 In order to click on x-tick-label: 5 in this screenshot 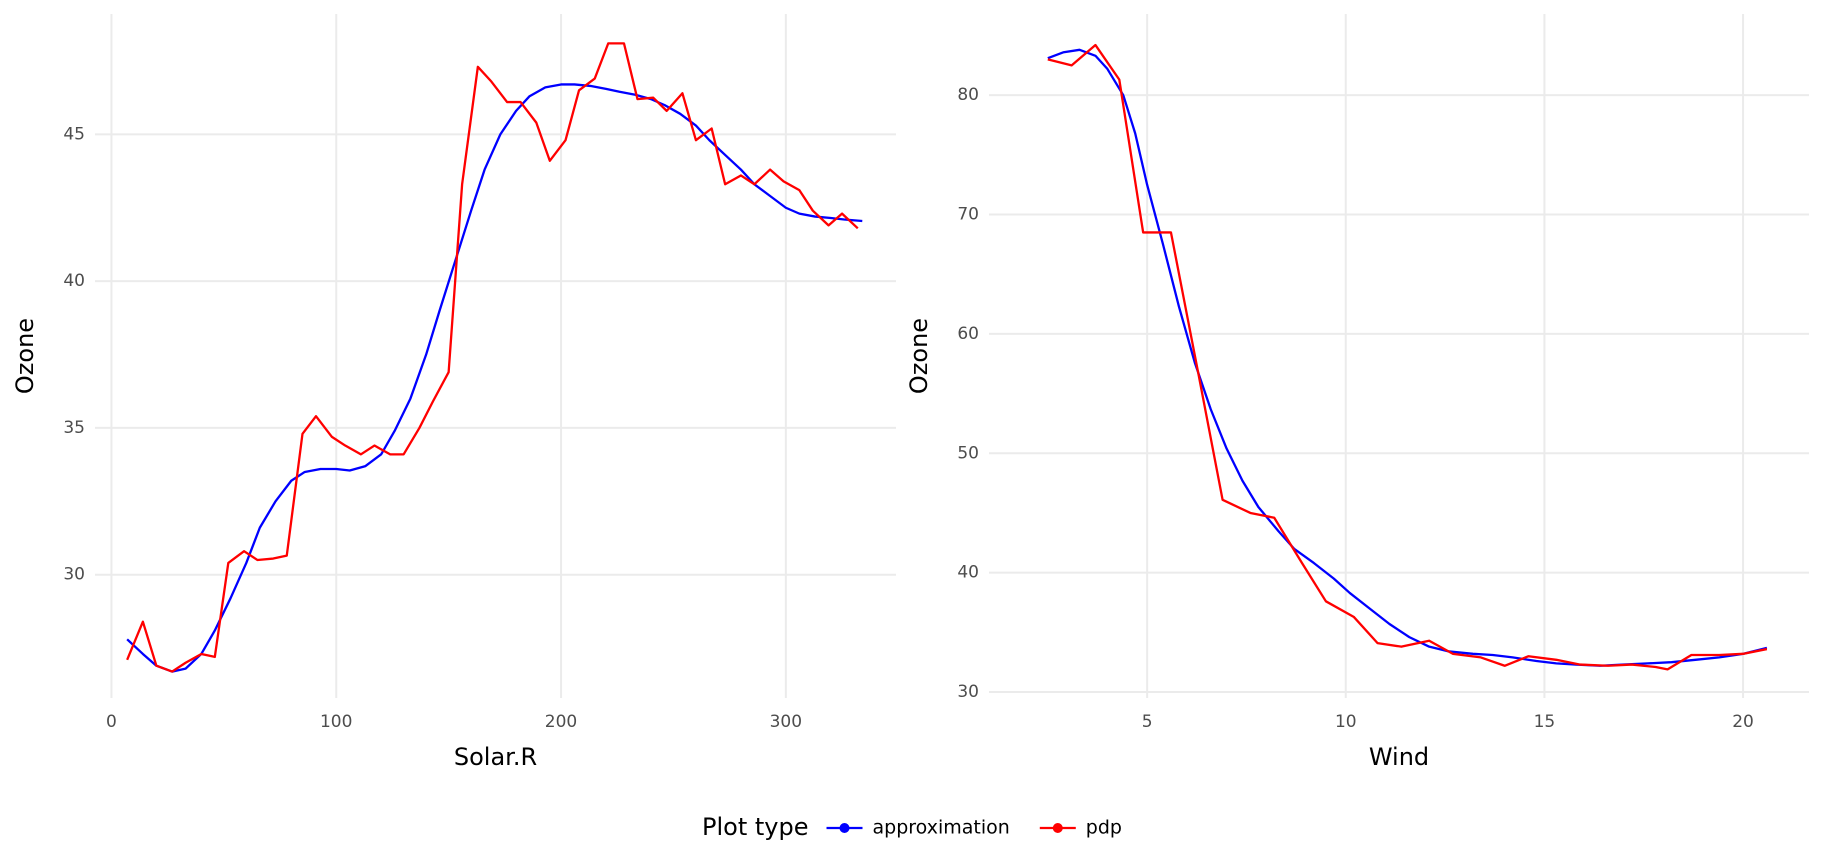, I will do `click(1147, 722)`.